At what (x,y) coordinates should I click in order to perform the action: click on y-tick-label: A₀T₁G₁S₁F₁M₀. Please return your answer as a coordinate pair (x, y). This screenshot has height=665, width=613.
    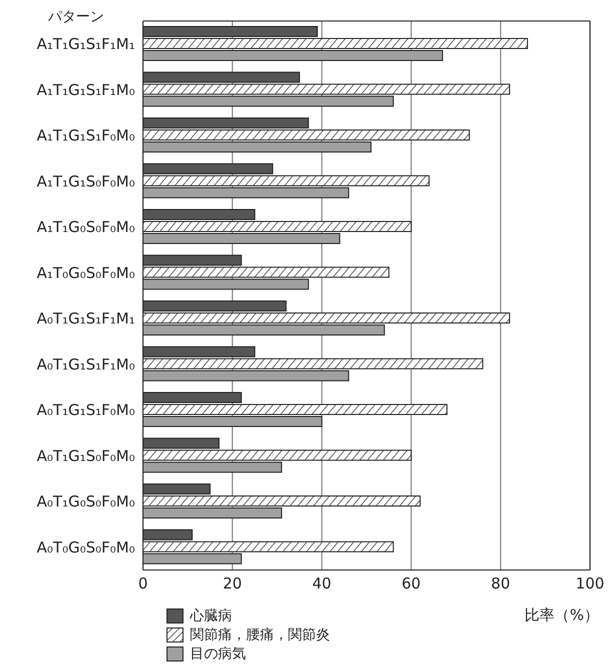
    Looking at the image, I should click on (85, 364).